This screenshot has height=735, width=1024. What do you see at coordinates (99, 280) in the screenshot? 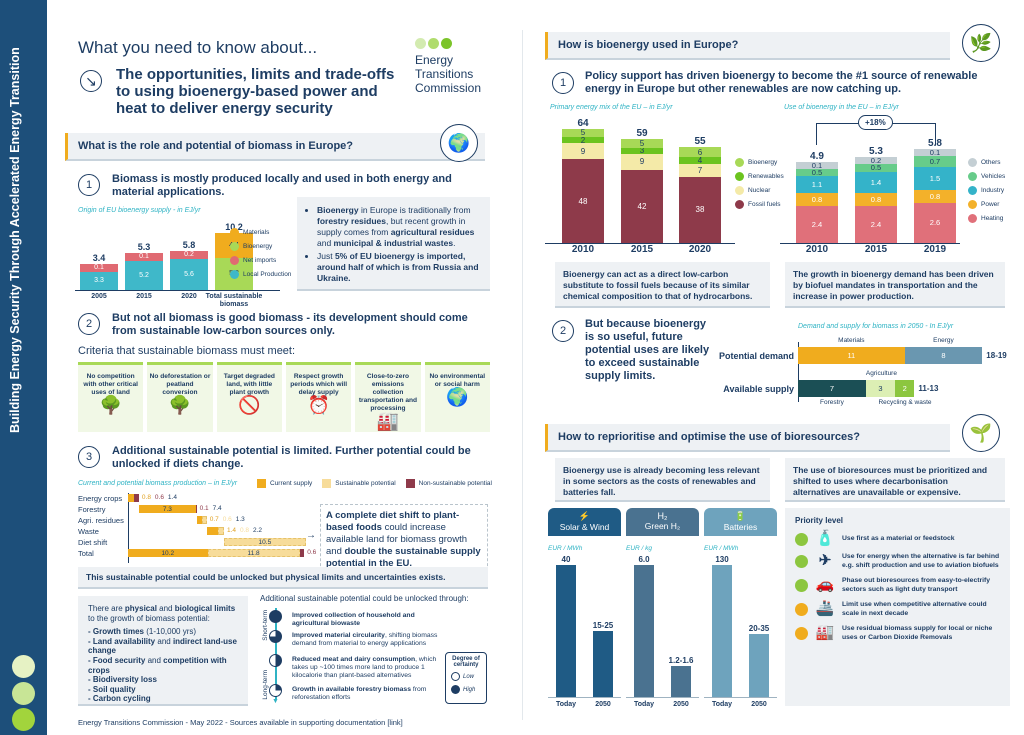
I see `bar-segment: 3.3` at bounding box center [99, 280].